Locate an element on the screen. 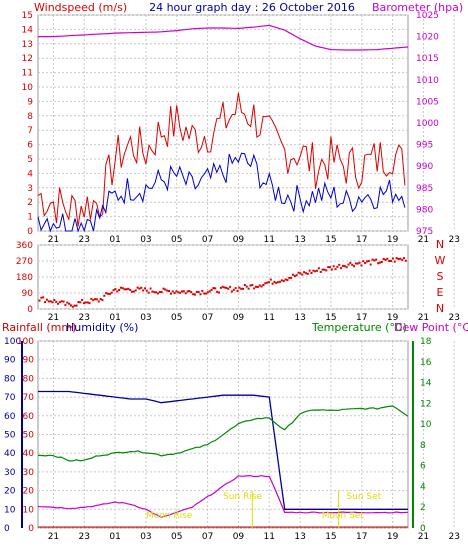 The width and height of the screenshot is (468, 555). humidity-y-tick: 40 is located at coordinates (29, 454).